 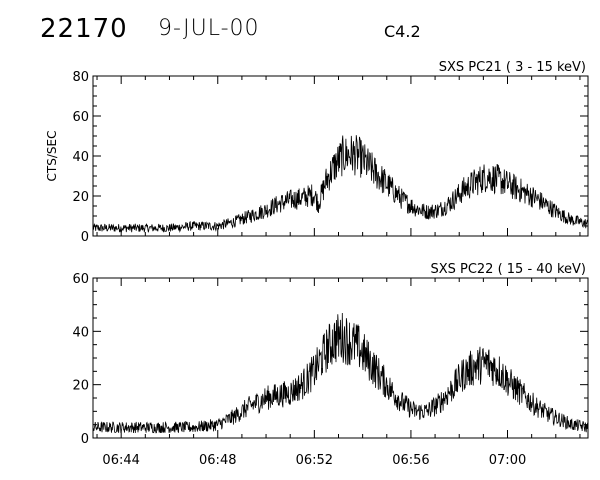 I want to click on x-tick-label: 06:52, so click(x=314, y=460).